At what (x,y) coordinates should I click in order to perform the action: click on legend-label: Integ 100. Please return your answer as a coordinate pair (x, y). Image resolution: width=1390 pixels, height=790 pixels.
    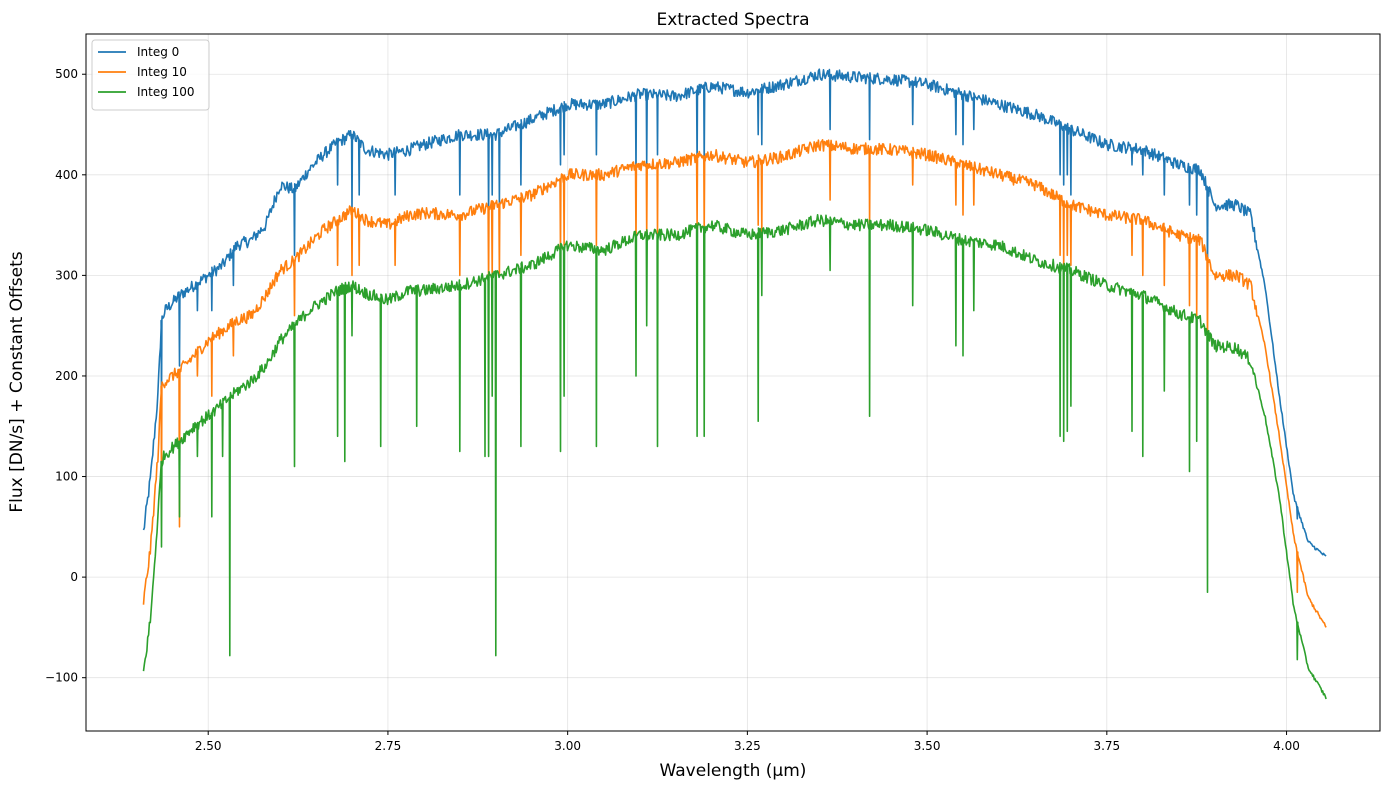
    Looking at the image, I should click on (166, 92).